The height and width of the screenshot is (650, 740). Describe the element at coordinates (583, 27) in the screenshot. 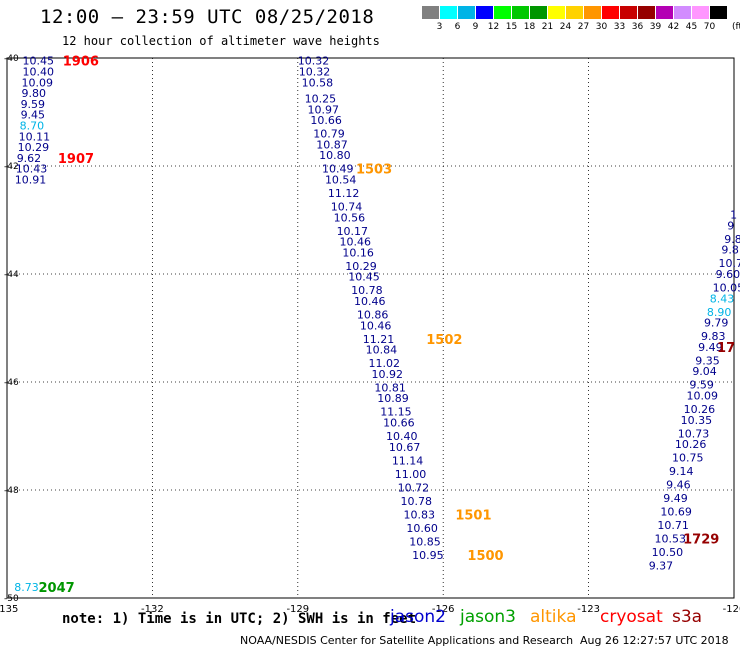

I see `legend-bin-label: 27` at that location.